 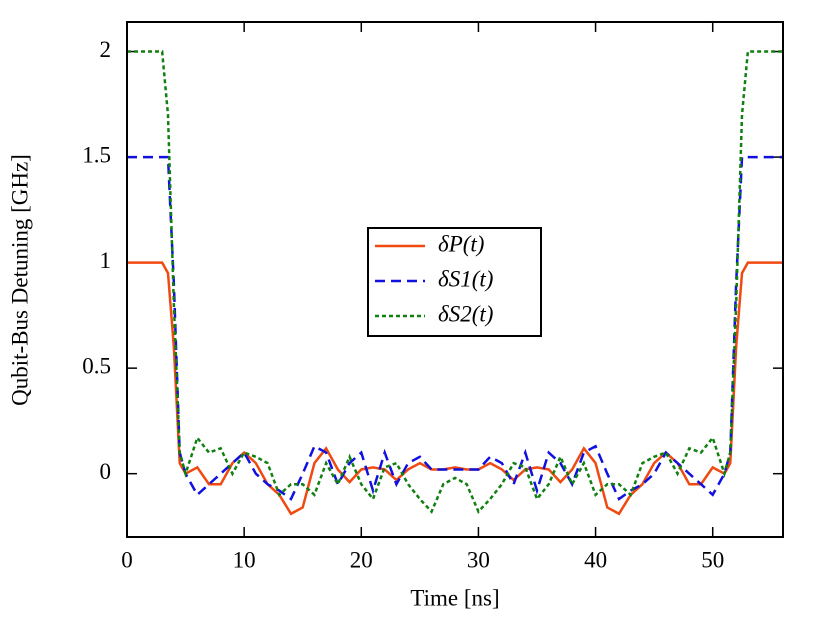 I want to click on y-tick-label: 0, so click(x=106, y=471).